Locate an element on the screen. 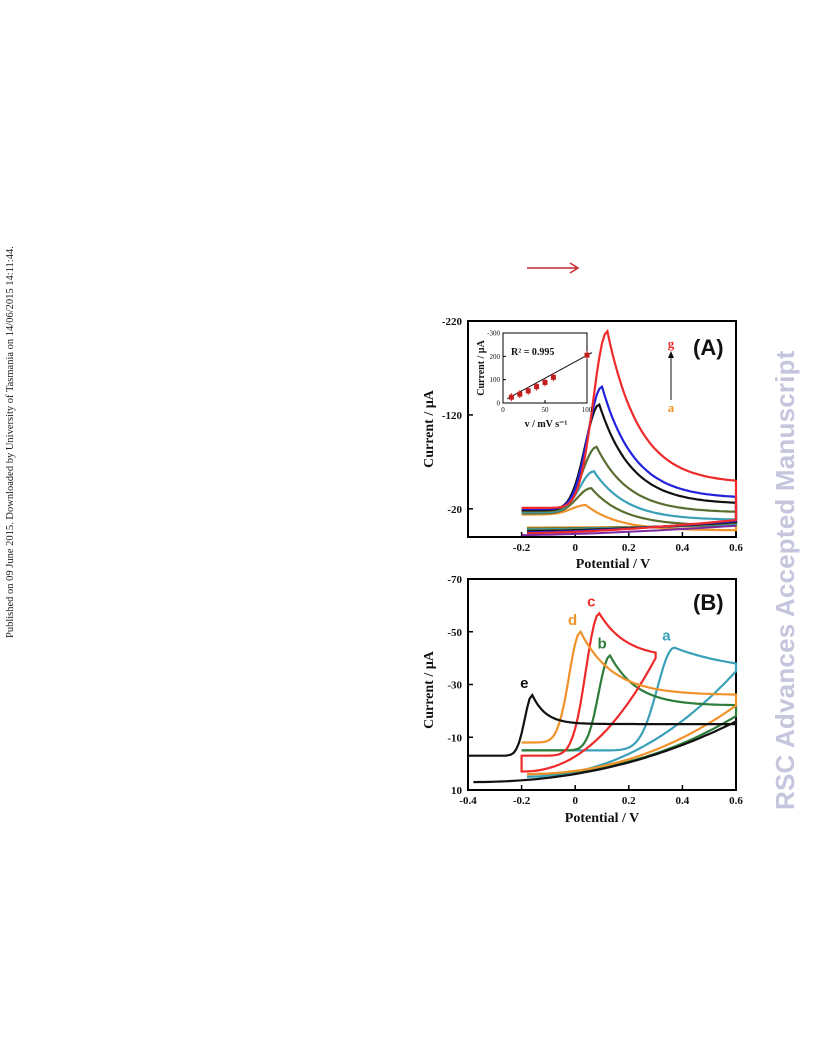 The image size is (816, 1056). inset-fit-line is located at coordinates (549, 376).